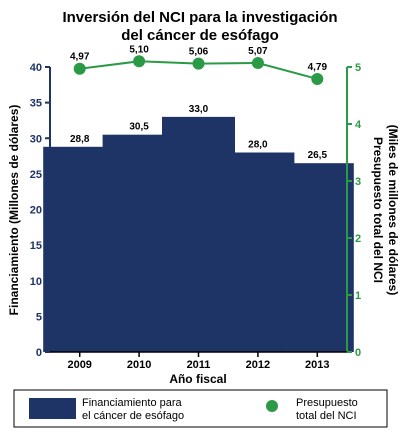 This screenshot has width=400, height=433. What do you see at coordinates (257, 63) in the screenshot?
I see `budget-point-2012` at bounding box center [257, 63].